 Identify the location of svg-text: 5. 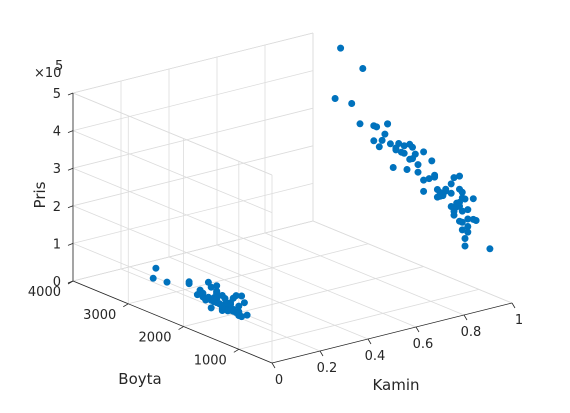
(59, 66).